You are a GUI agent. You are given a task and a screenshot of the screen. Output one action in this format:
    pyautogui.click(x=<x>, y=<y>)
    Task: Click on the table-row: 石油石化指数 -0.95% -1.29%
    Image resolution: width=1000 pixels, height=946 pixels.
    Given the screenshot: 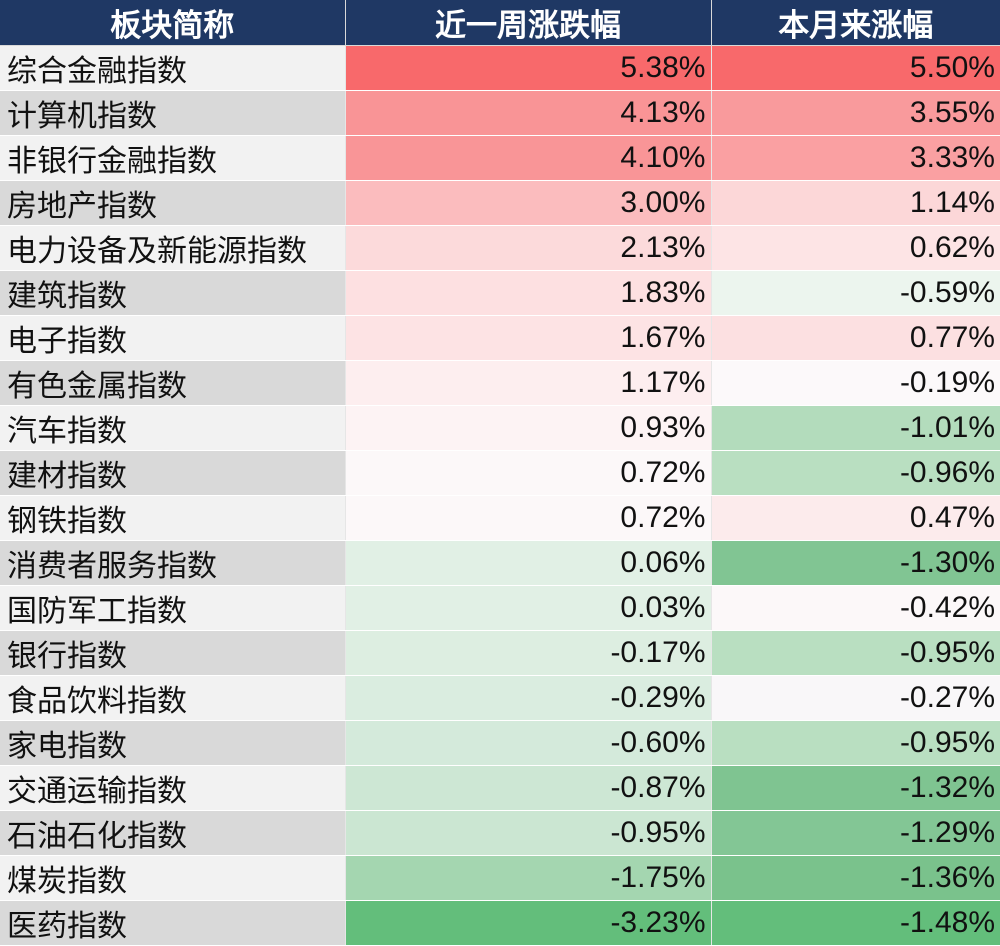 What is the action you would take?
    pyautogui.click(x=500, y=833)
    